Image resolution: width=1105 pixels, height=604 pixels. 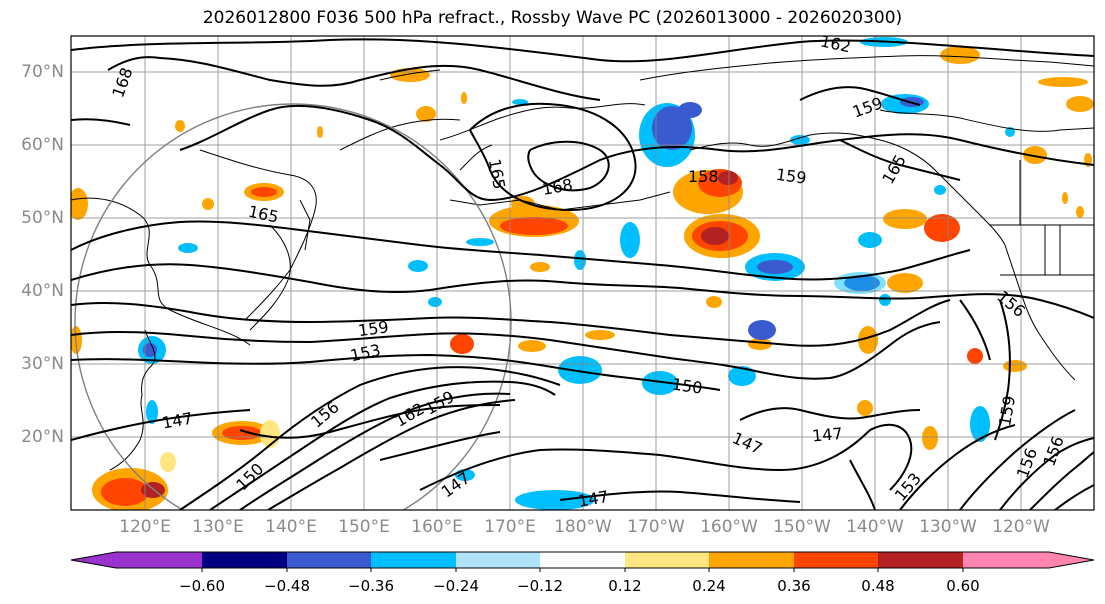 I want to click on lon-label: 170°E, so click(x=510, y=527).